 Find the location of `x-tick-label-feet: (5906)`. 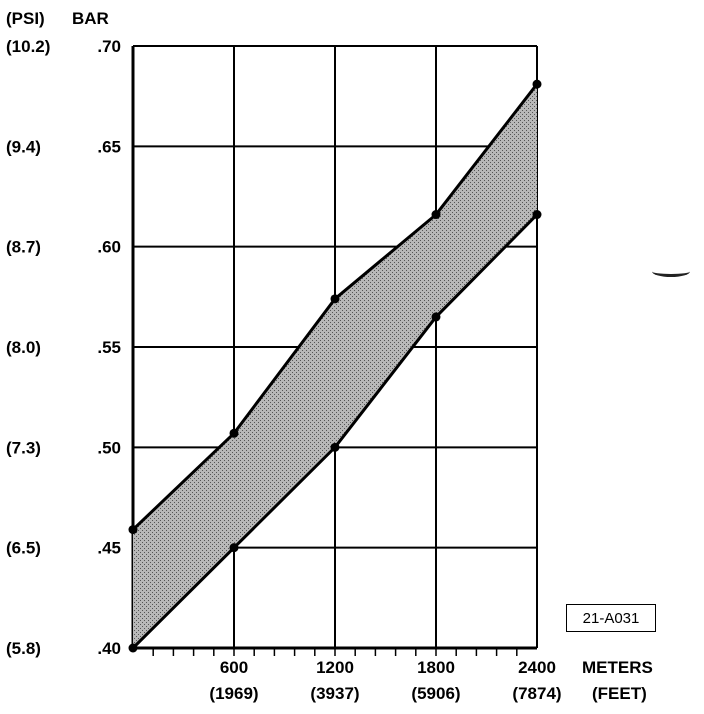

x-tick-label-feet: (5906) is located at coordinates (435, 693).